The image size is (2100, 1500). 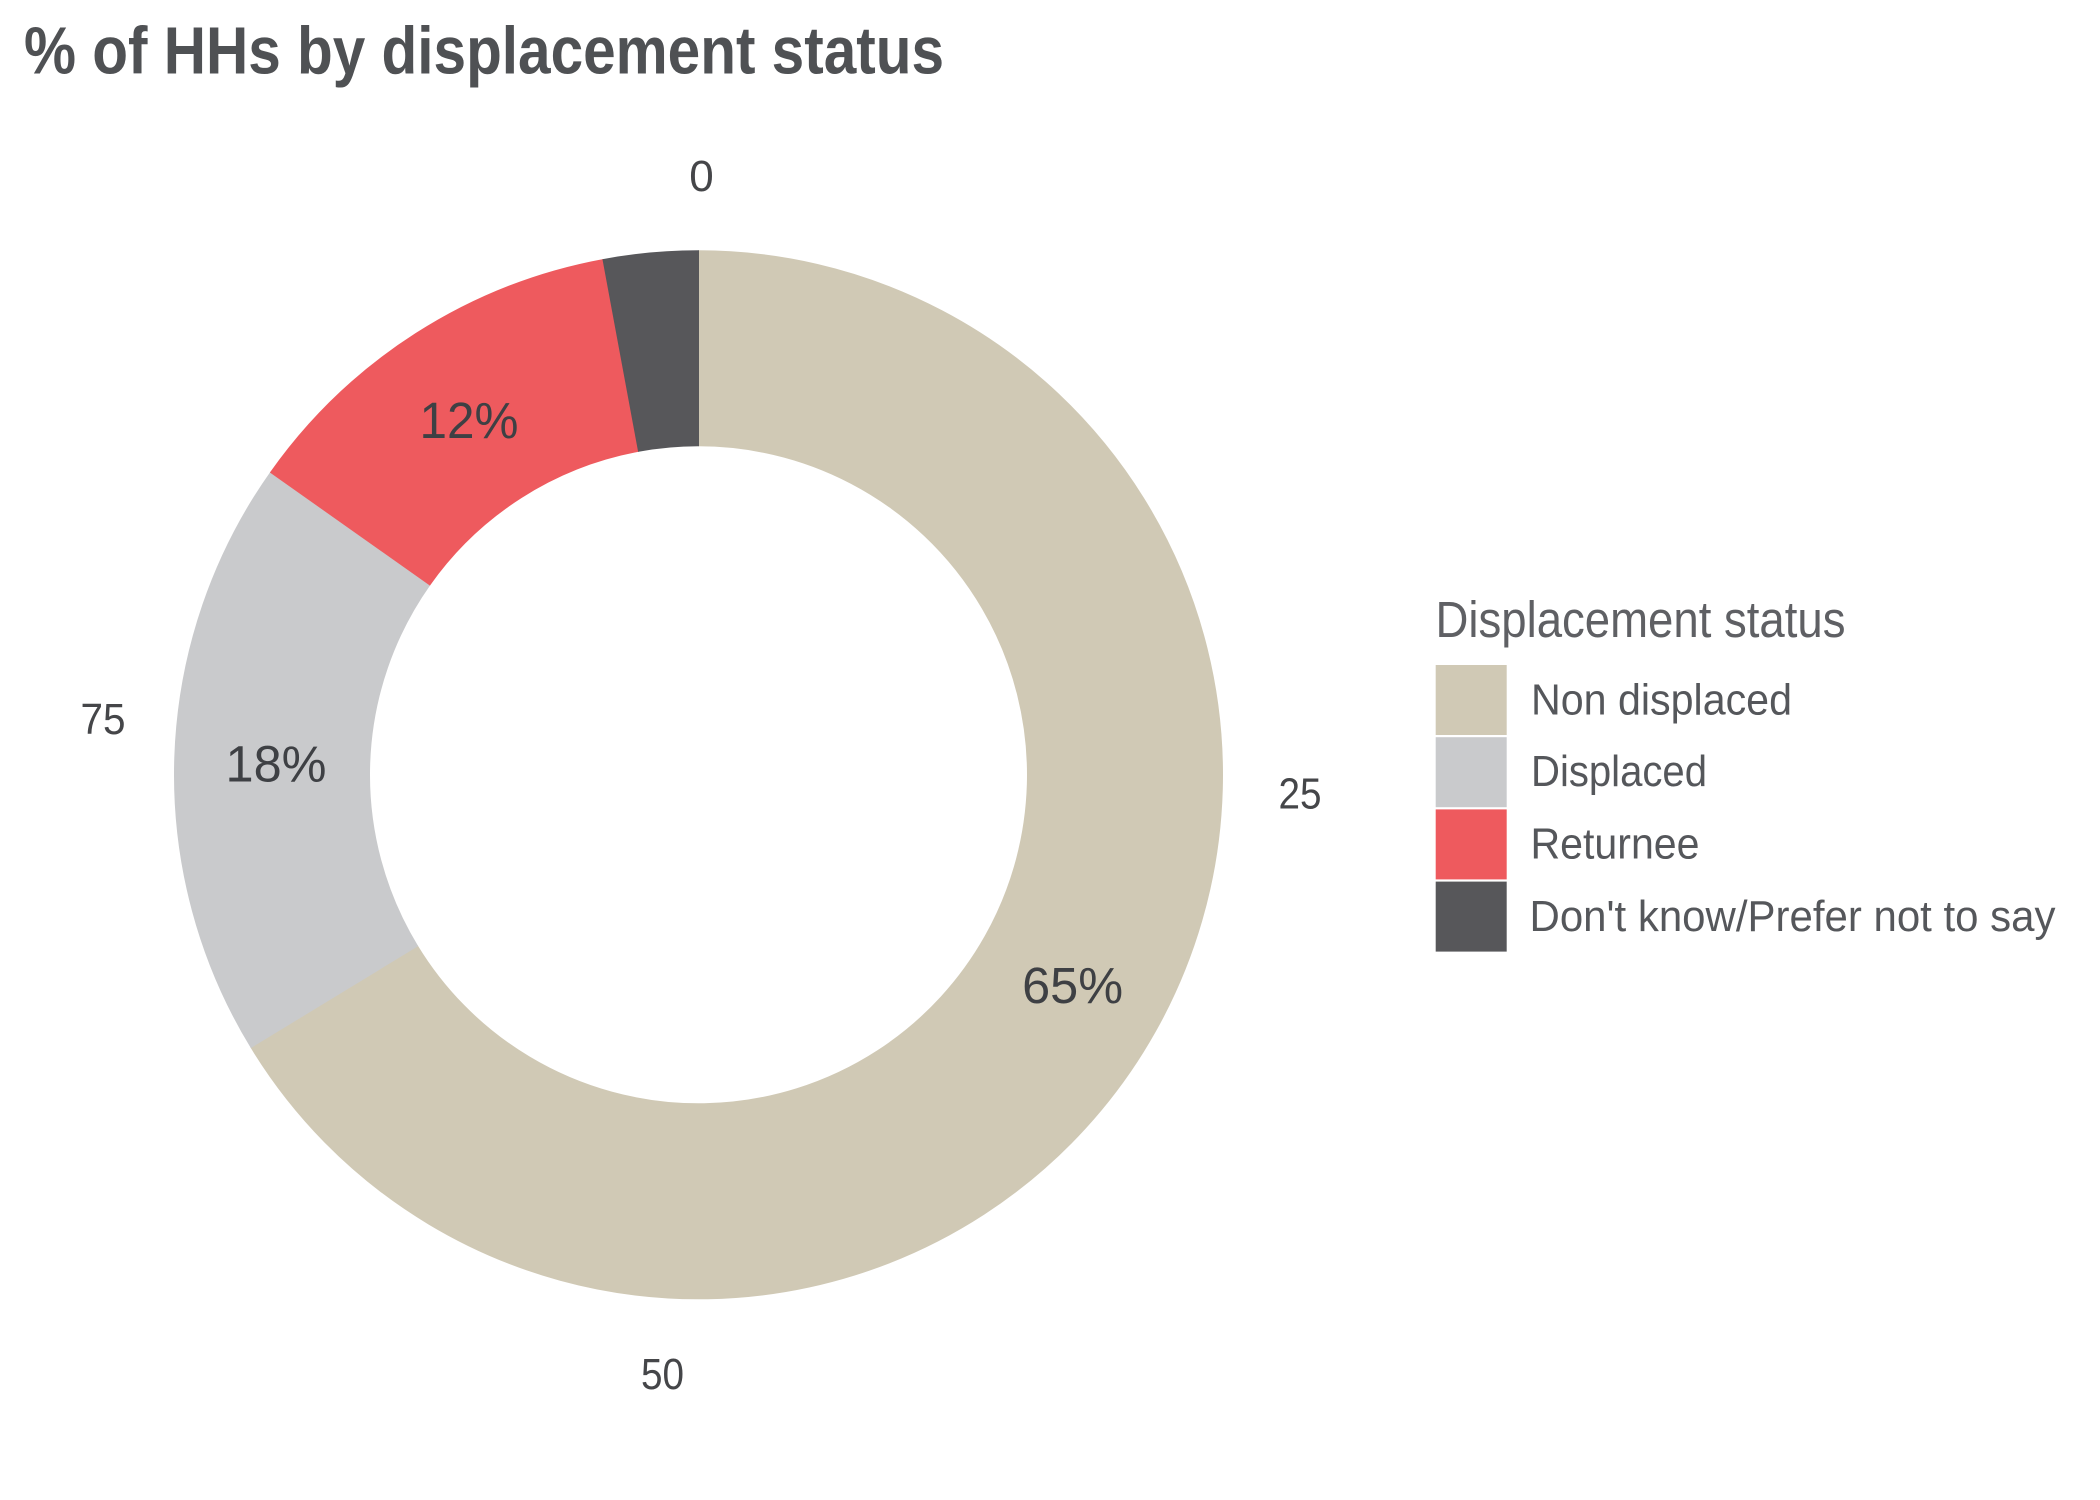 What do you see at coordinates (1619, 772) in the screenshot?
I see `svg-text: Displaced` at bounding box center [1619, 772].